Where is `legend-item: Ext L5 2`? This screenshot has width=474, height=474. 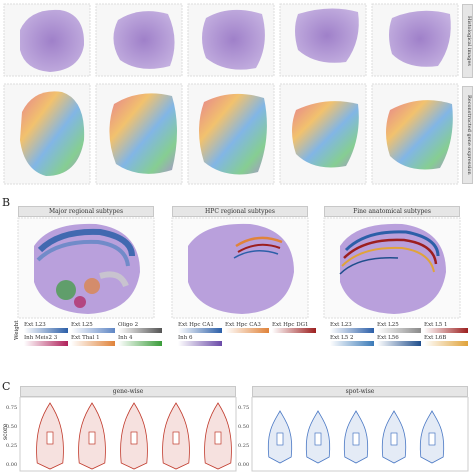
legend-item: Ext L5 2 is located at coordinates (352, 340).